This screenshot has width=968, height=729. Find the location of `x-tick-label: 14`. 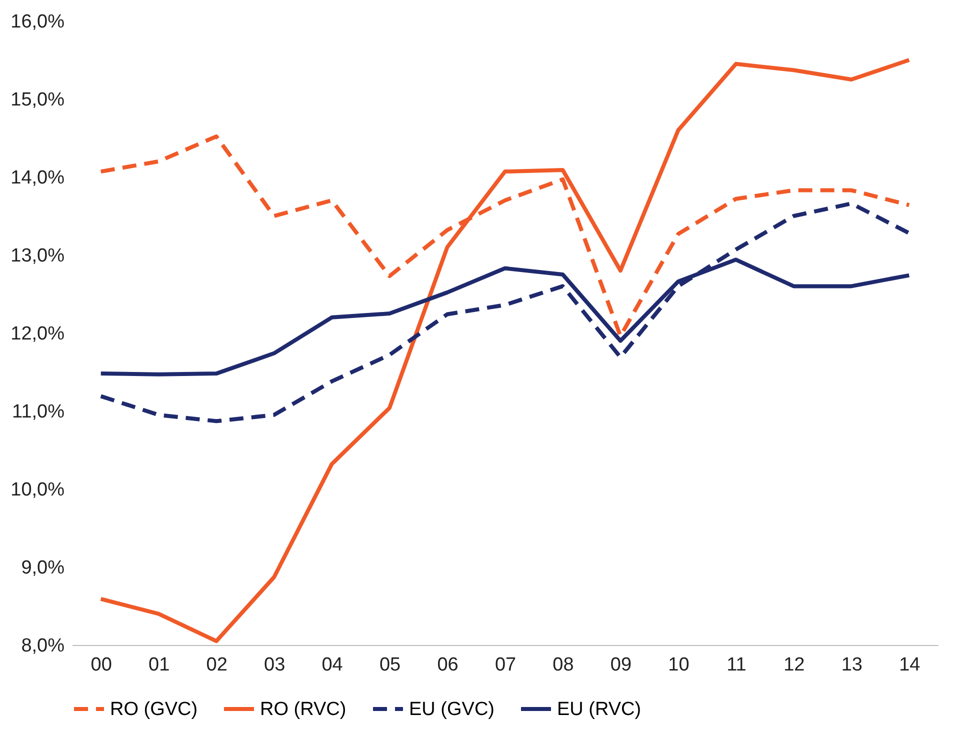

x-tick-label: 14 is located at coordinates (910, 665).